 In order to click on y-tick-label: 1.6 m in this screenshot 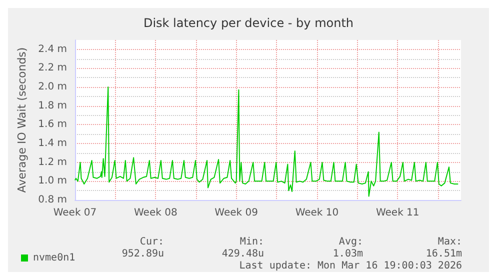, I will do `click(52, 124)`.